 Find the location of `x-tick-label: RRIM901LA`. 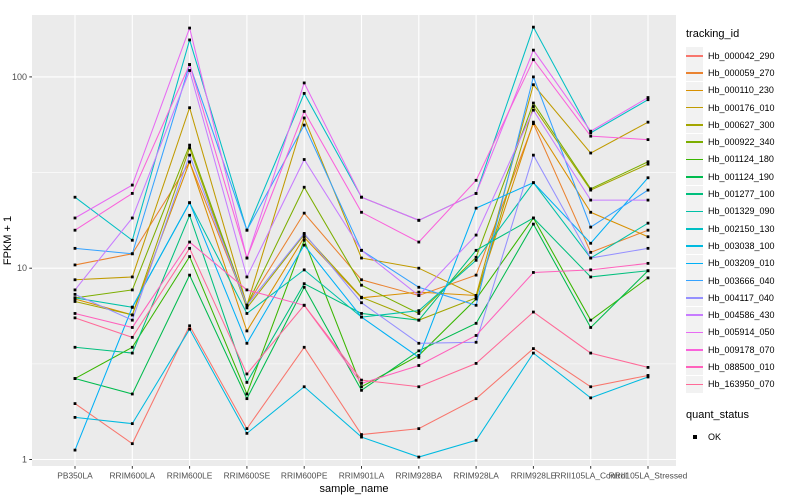

x-tick-label: RRIM901LA is located at coordinates (362, 476).